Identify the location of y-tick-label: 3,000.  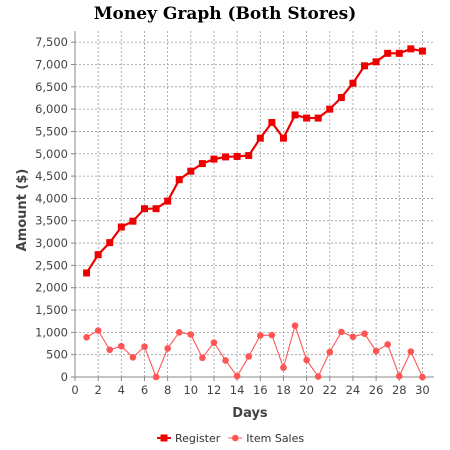
(51, 243).